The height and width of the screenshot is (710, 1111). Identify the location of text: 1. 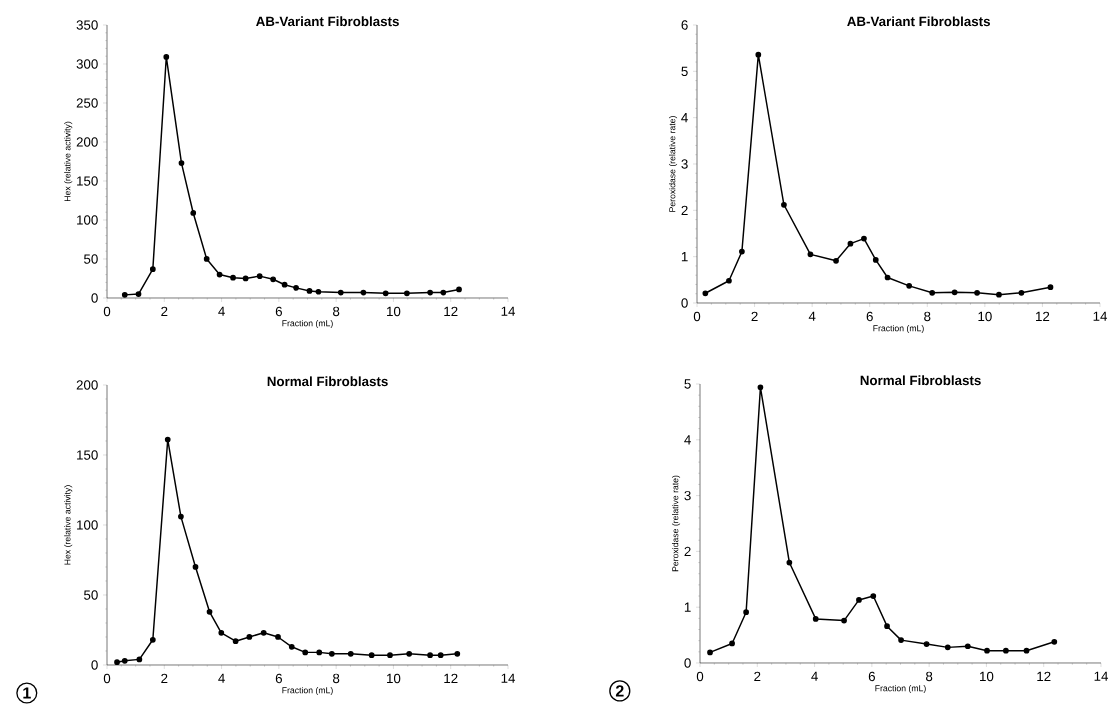
(27, 693).